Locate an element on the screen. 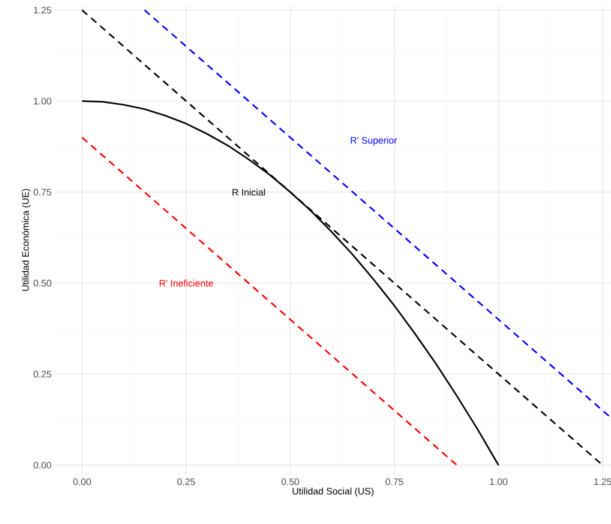 Image resolution: width=611 pixels, height=524 pixels. x-tick-label: 0.75 is located at coordinates (395, 482).